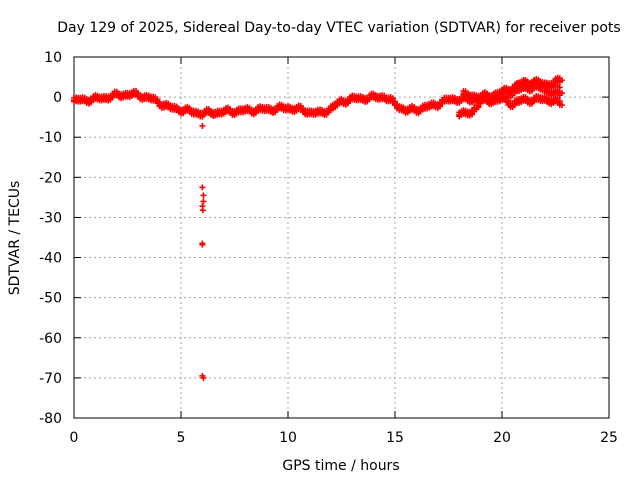 This screenshot has height=480, width=640. What do you see at coordinates (50, 419) in the screenshot?
I see `y-tick-label: -80` at bounding box center [50, 419].